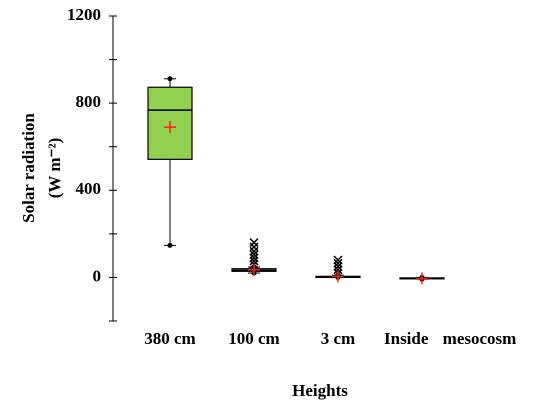 This screenshot has height=416, width=550. What do you see at coordinates (320, 390) in the screenshot?
I see `x-axis-title: Heights` at bounding box center [320, 390].